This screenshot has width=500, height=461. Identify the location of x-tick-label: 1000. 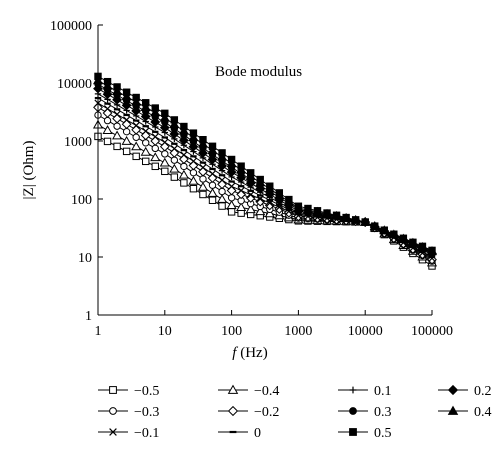
(298, 331).